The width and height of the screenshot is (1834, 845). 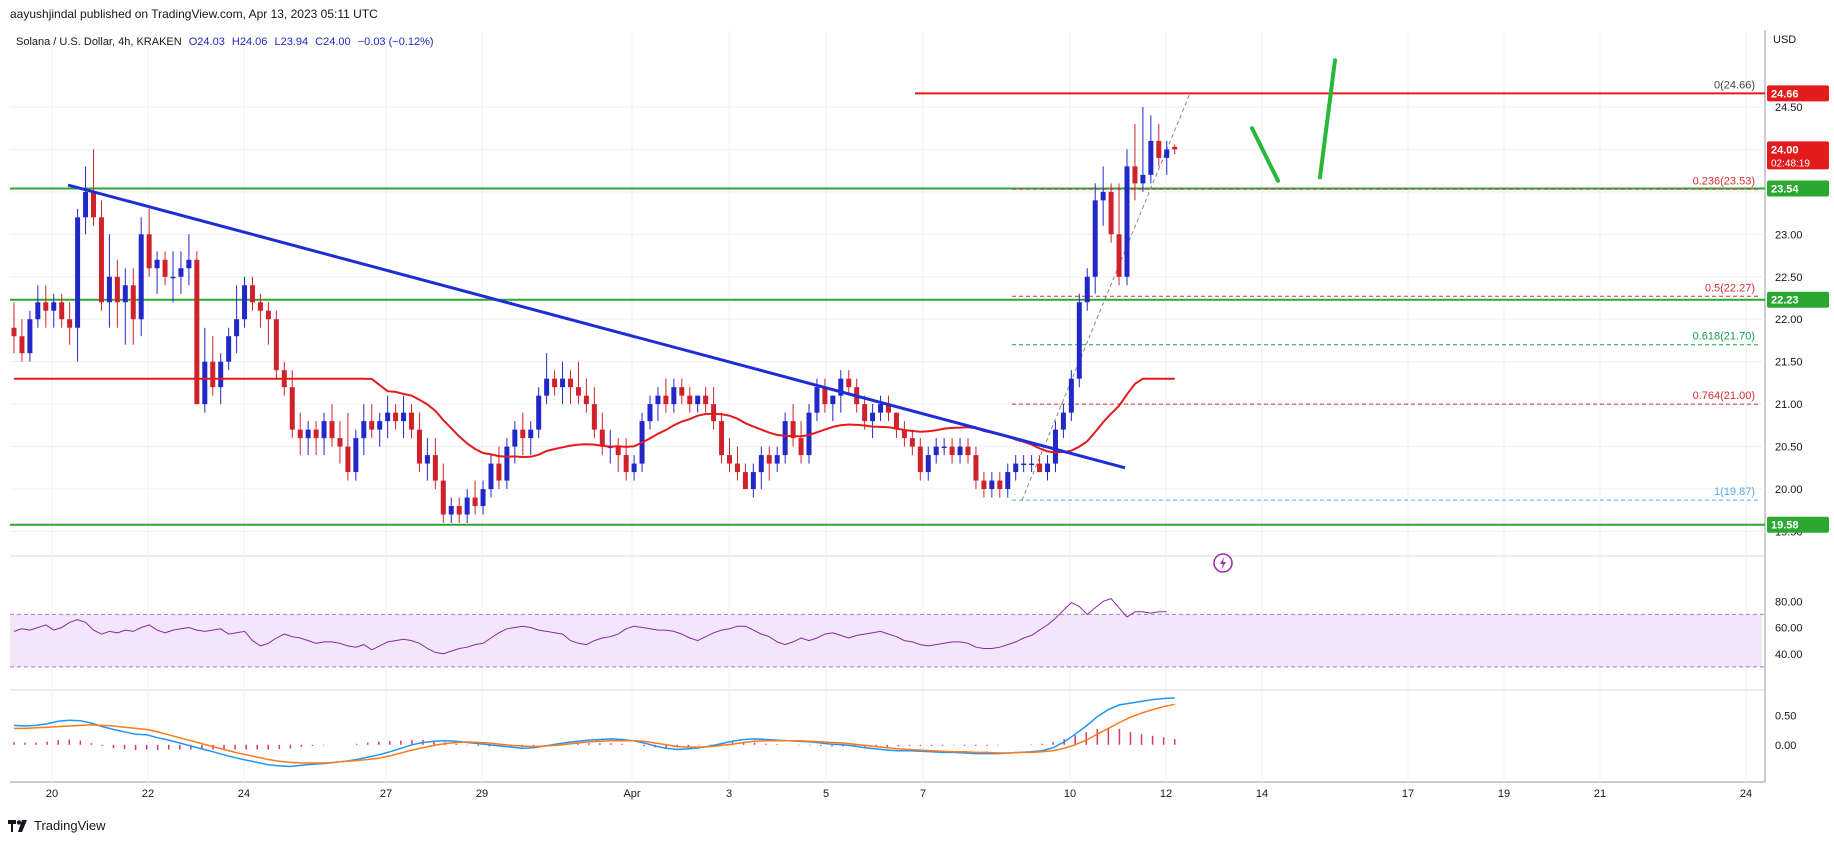 What do you see at coordinates (1785, 526) in the screenshot?
I see `price-label-text: 19.58` at bounding box center [1785, 526].